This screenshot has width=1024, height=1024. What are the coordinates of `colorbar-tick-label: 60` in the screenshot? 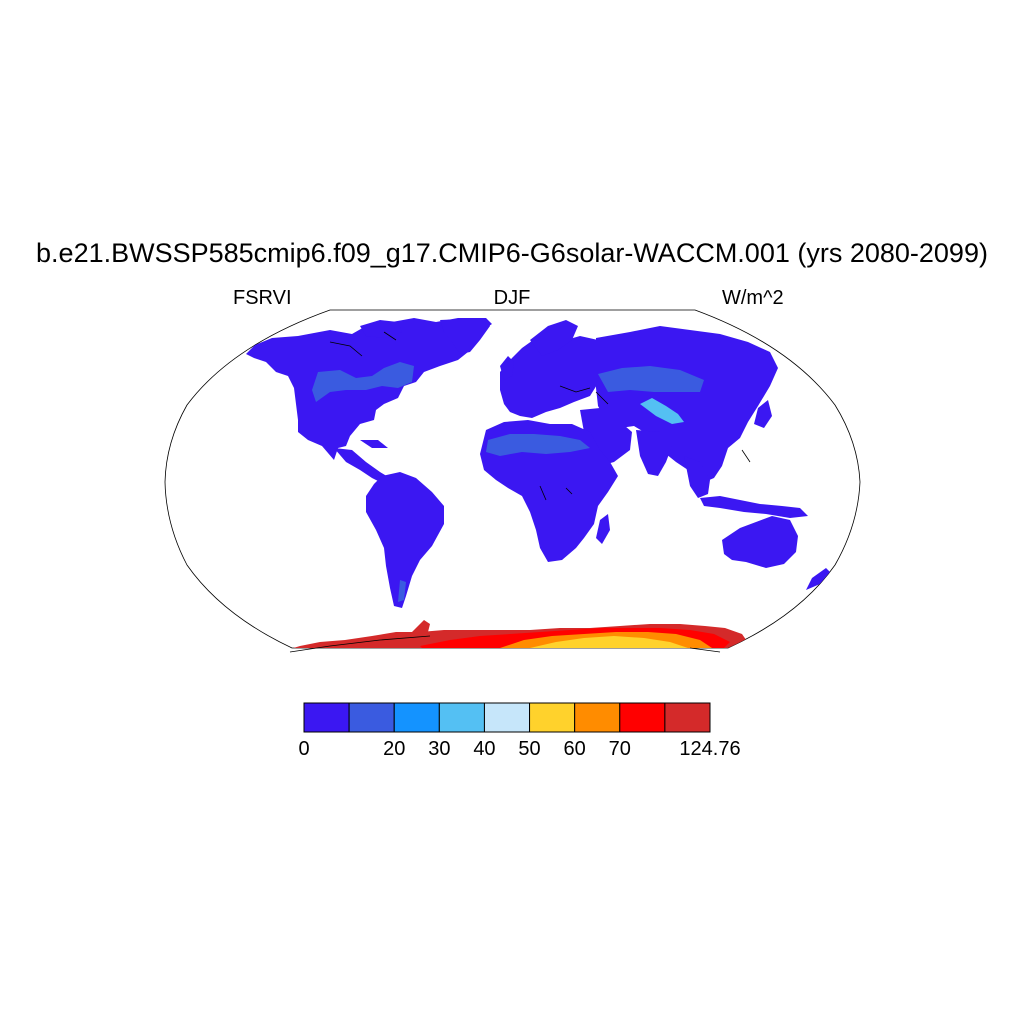 It's located at (574, 749).